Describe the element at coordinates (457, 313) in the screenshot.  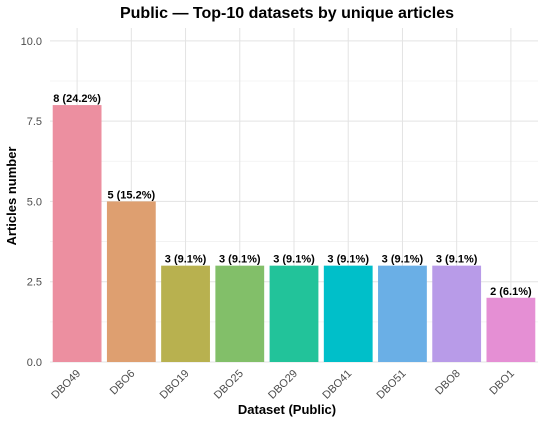
I see `bar-DBO8` at that location.